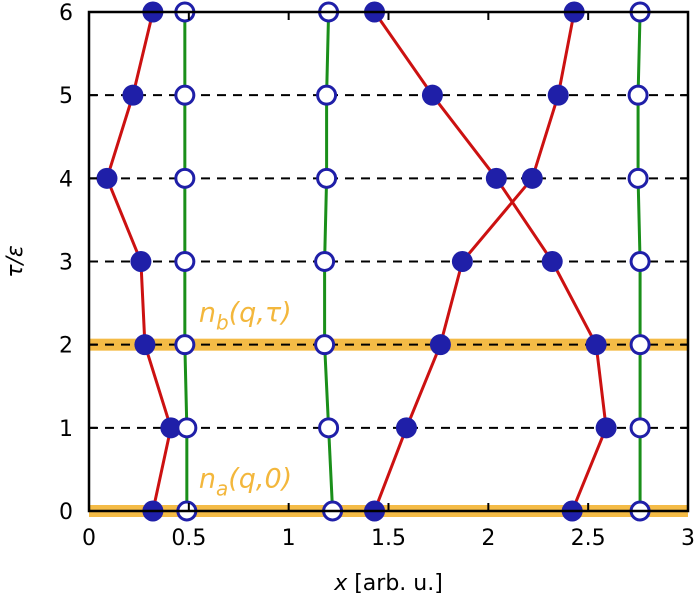 The height and width of the screenshot is (601, 700). Describe the element at coordinates (245, 315) in the screenshot. I see `band-annotation: nb(q,τ)` at that location.